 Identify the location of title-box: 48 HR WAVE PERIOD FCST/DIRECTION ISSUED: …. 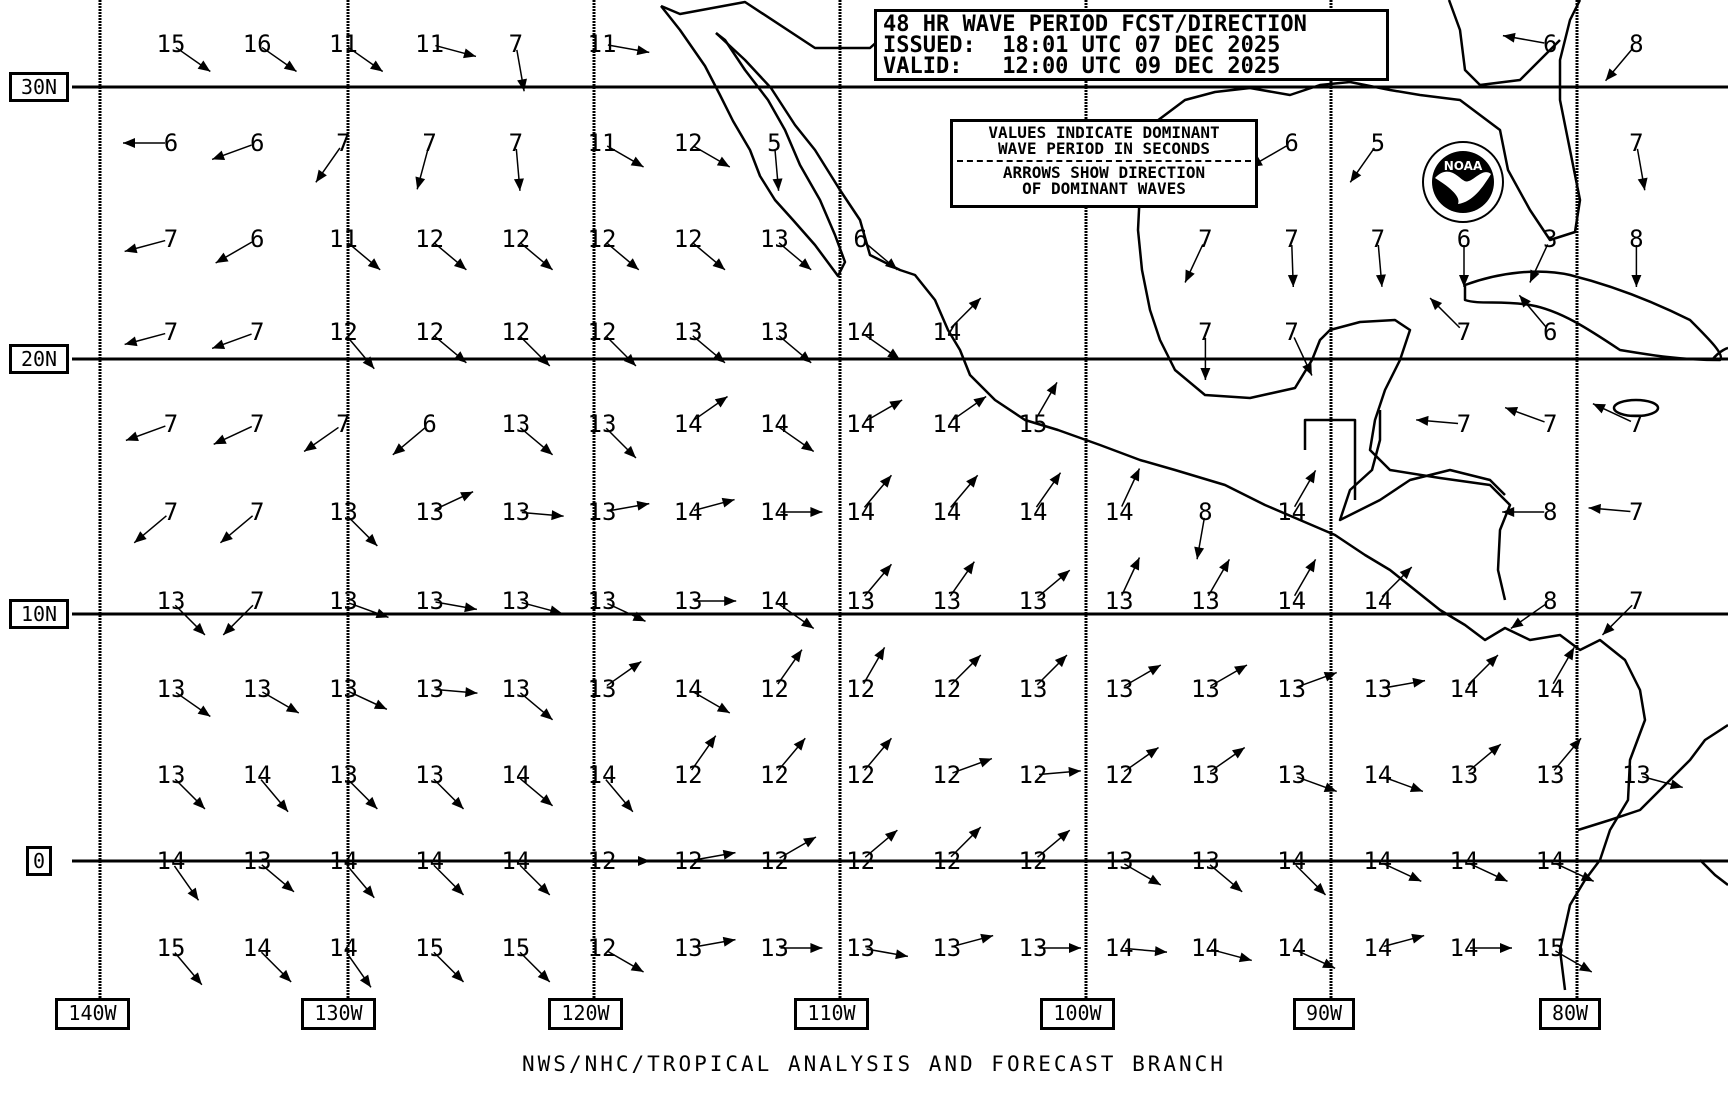
(1131, 45).